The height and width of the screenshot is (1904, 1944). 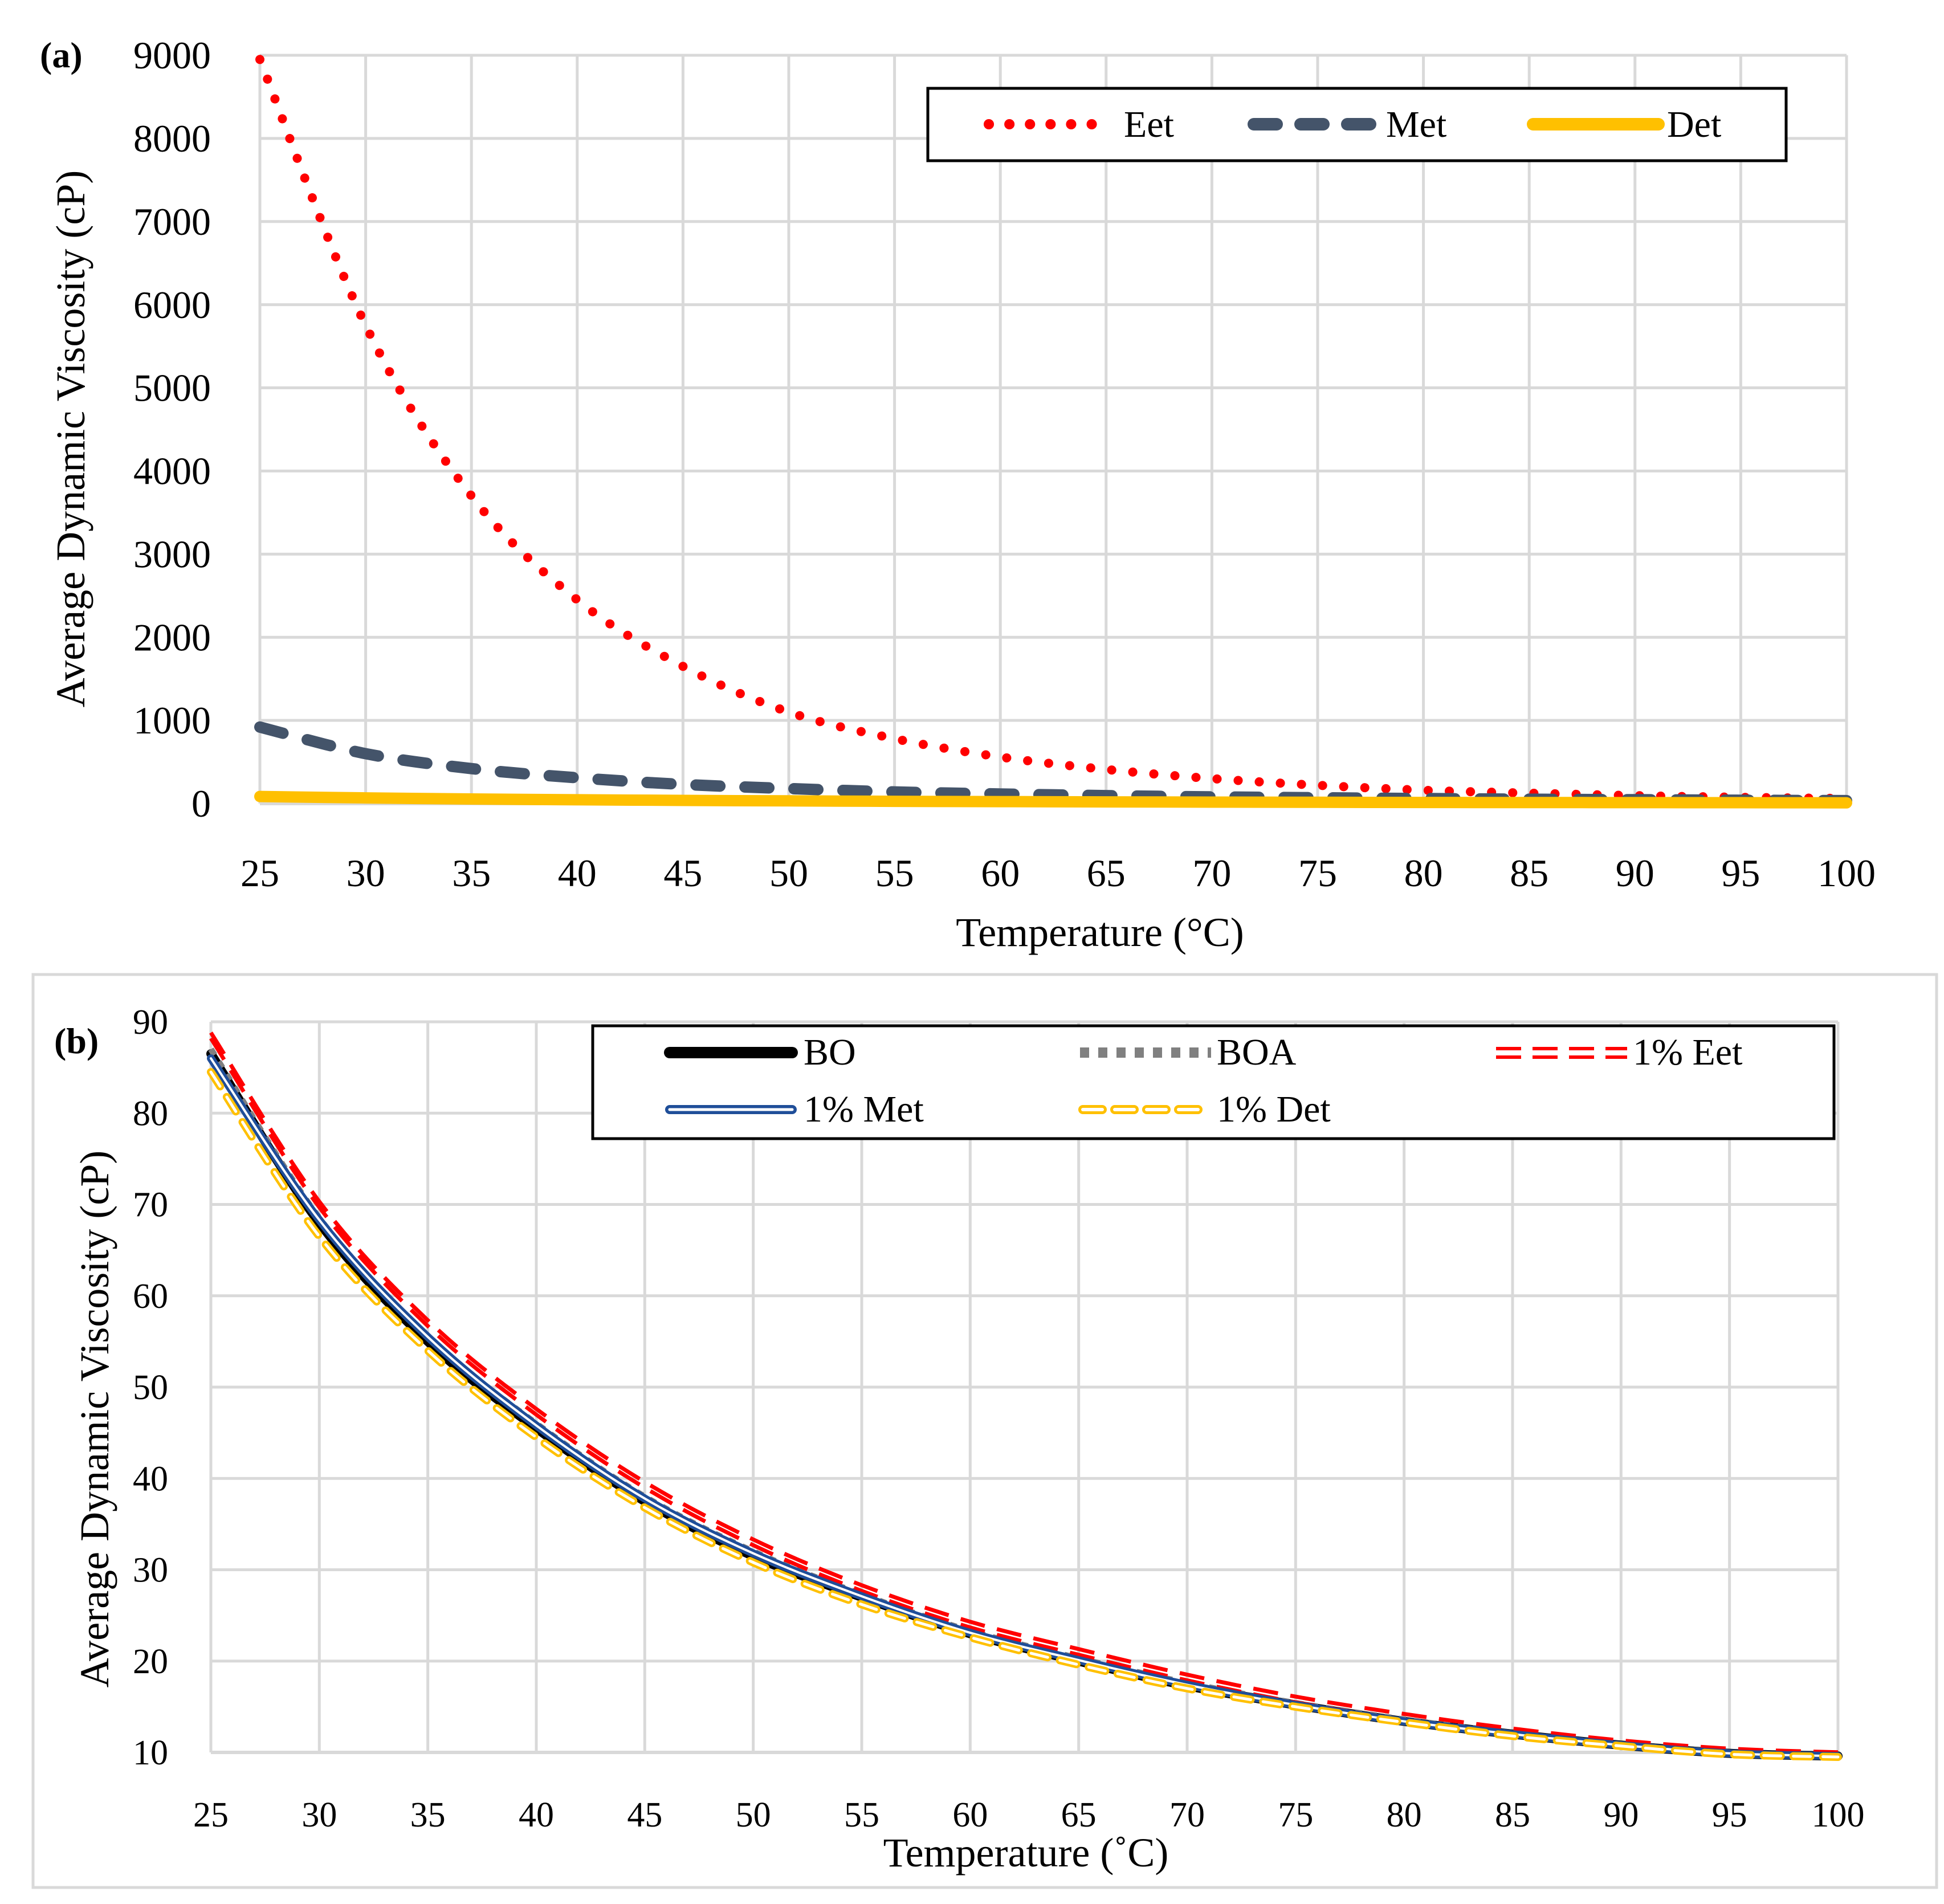 What do you see at coordinates (1257, 1052) in the screenshot?
I see `legend-label-boa: BOA` at bounding box center [1257, 1052].